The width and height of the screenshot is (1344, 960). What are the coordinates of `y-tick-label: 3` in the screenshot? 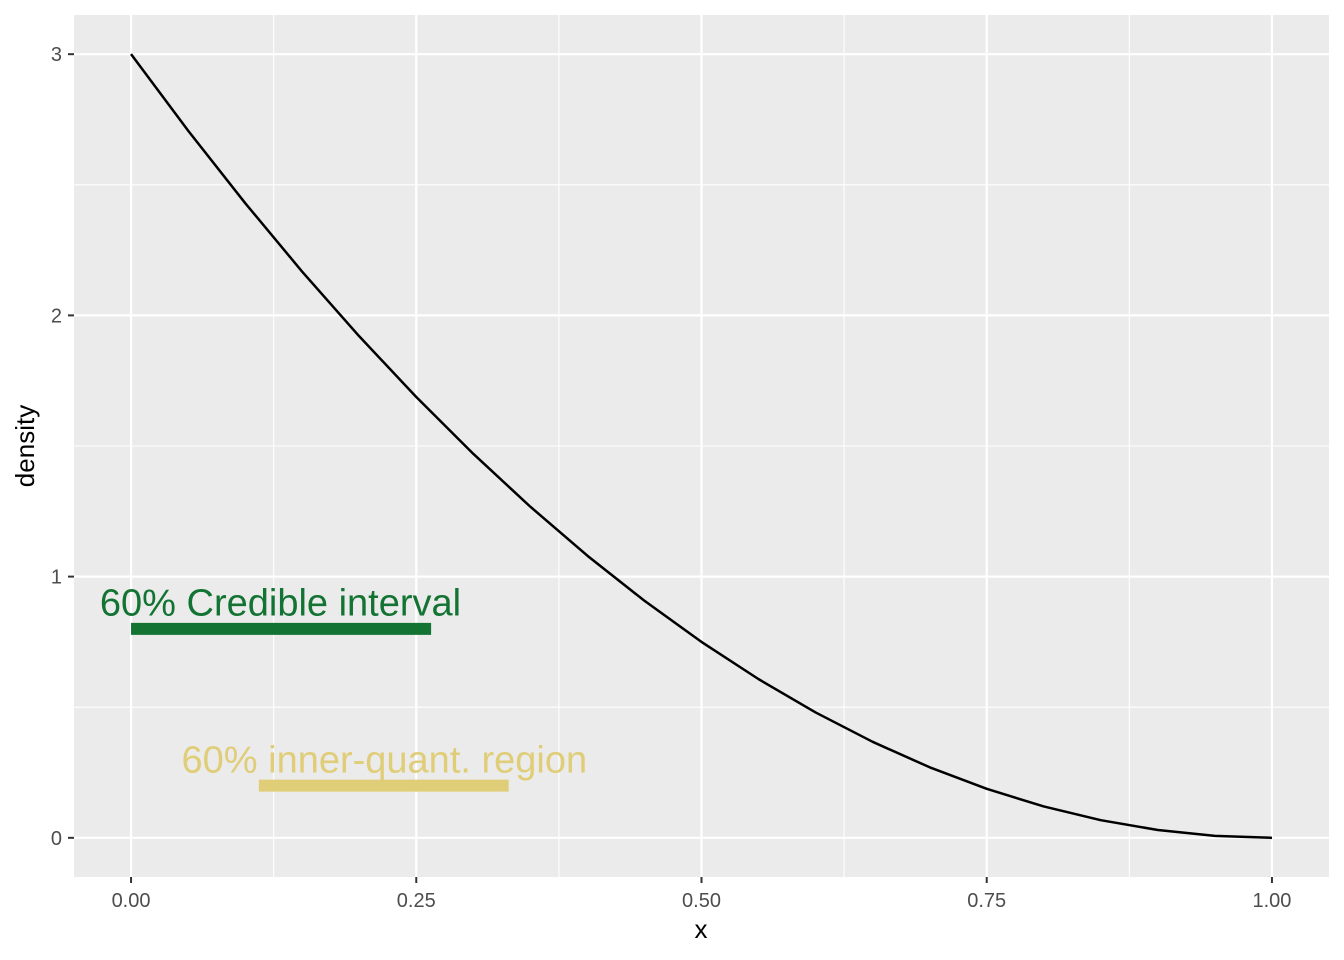 It's located at (56, 55).